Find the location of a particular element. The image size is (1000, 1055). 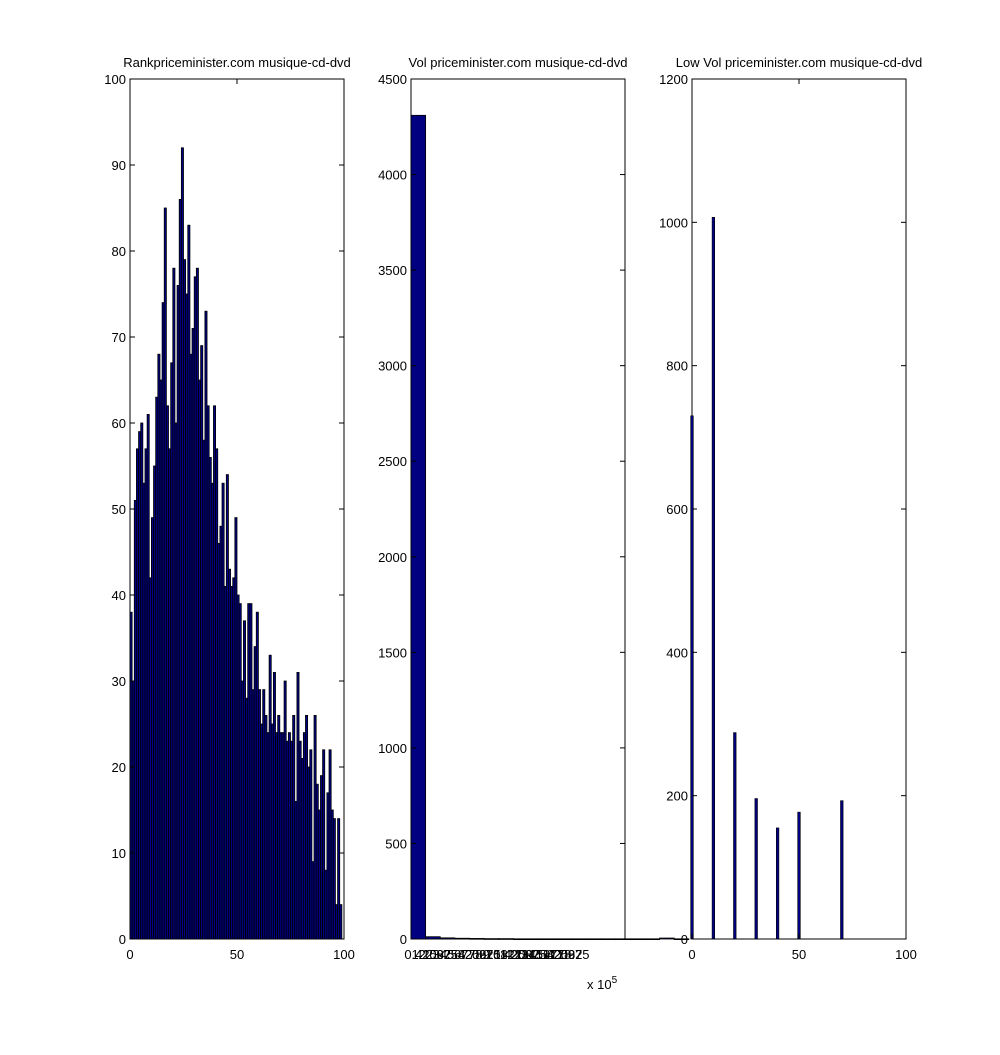

y-tick-label: 200 is located at coordinates (677, 796).